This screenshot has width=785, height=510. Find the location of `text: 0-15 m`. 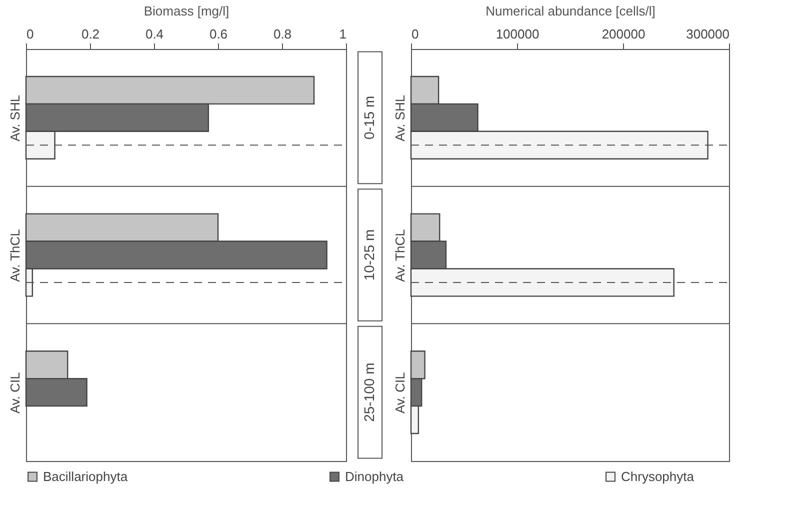

text: 0-15 m is located at coordinates (369, 118).